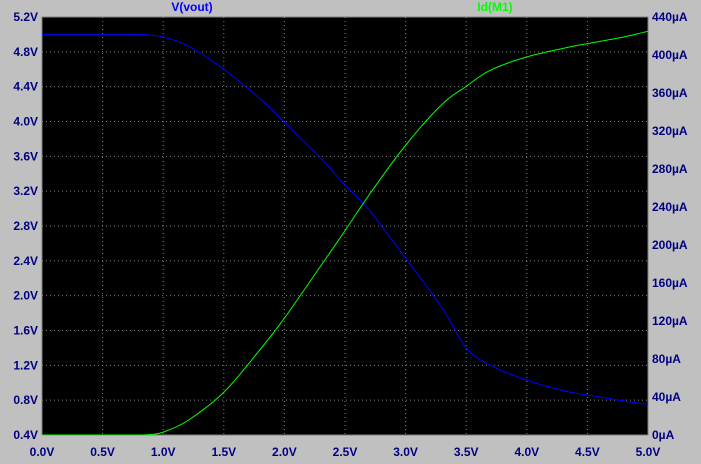 The image size is (701, 464). What do you see at coordinates (102, 452) in the screenshot?
I see `x-tick-label: 0.5V` at bounding box center [102, 452].